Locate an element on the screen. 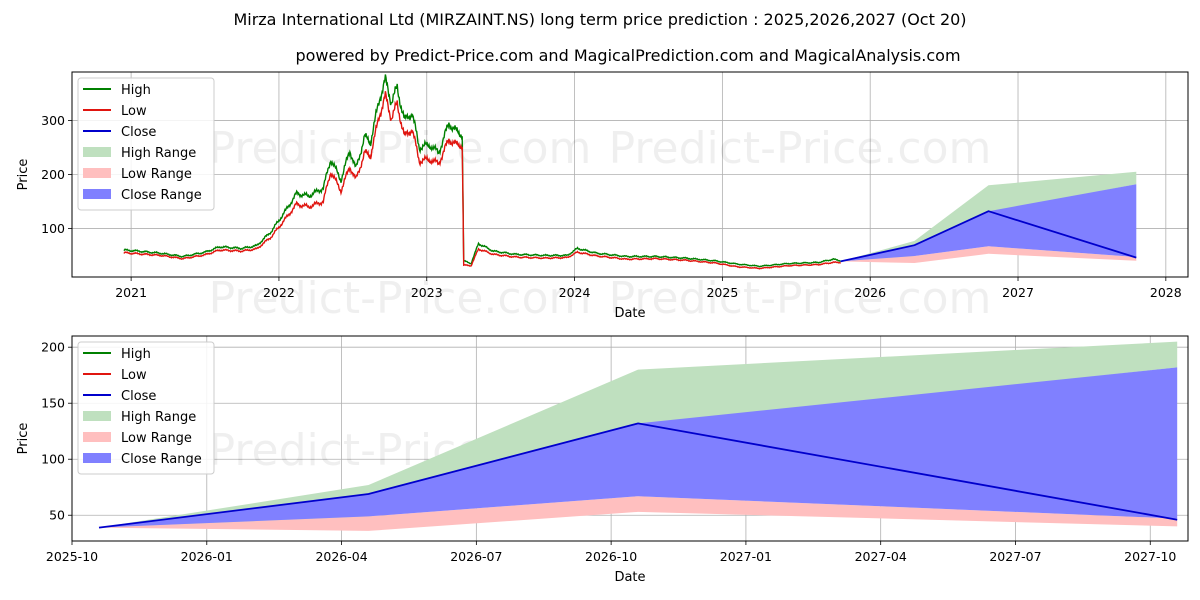 Image resolution: width=1200 pixels, height=600 pixels. x-tick-label: 2025-10 is located at coordinates (72, 556).